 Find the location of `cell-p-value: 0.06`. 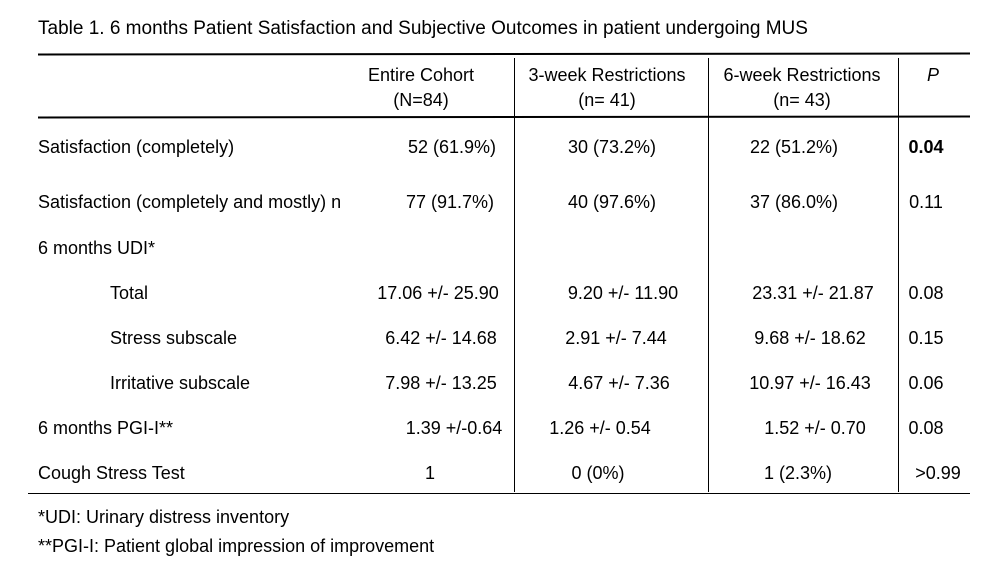

cell-p-value: 0.06 is located at coordinates (926, 383).